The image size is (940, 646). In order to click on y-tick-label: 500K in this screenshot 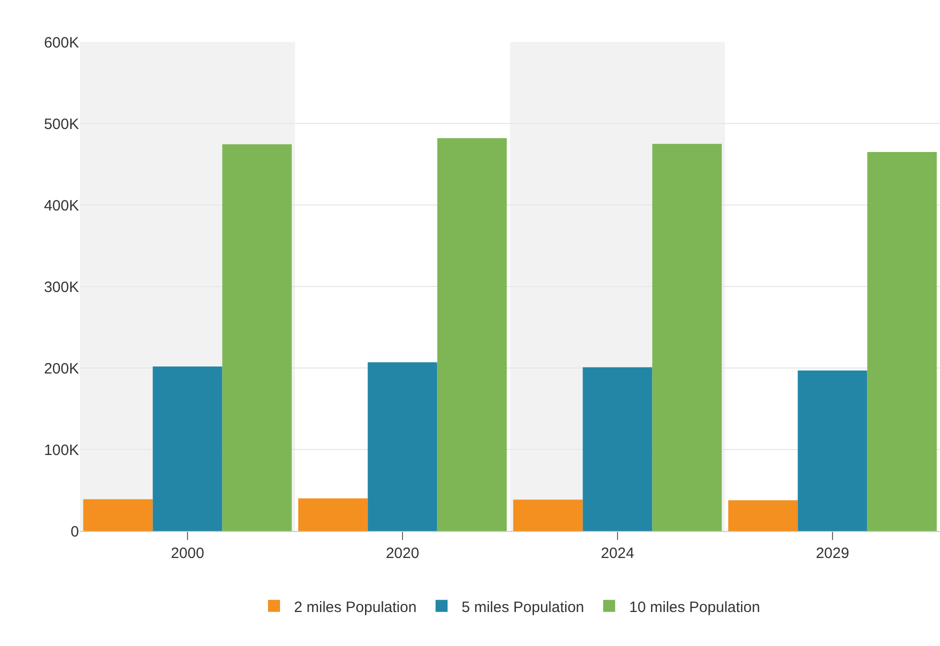, I will do `click(61, 124)`.